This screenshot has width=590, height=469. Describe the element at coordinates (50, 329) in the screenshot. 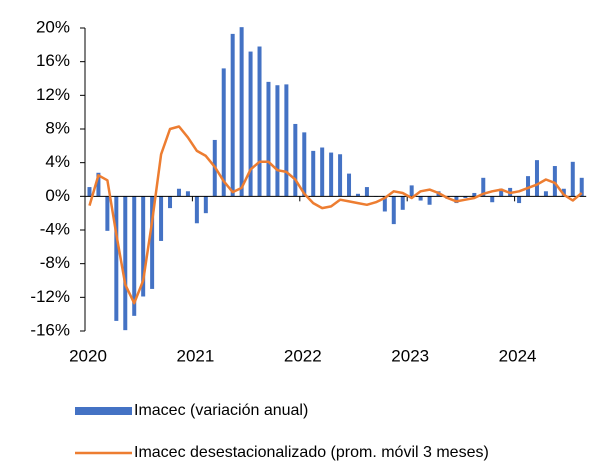

I see `y-tick-label: -16%` at that location.